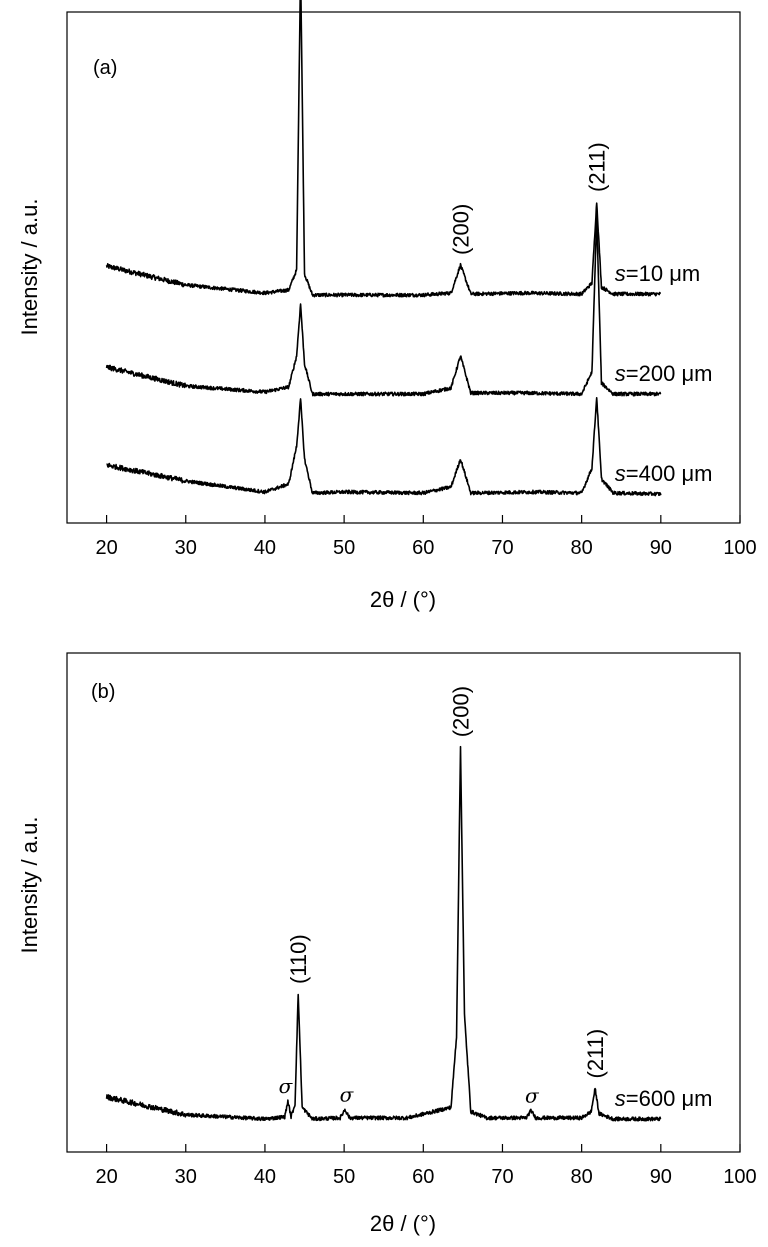 Image resolution: width=768 pixels, height=1247 pixels. What do you see at coordinates (529, 198) in the screenshot?
I see `peak-labels-a: (110)(200)(211)` at bounding box center [529, 198].